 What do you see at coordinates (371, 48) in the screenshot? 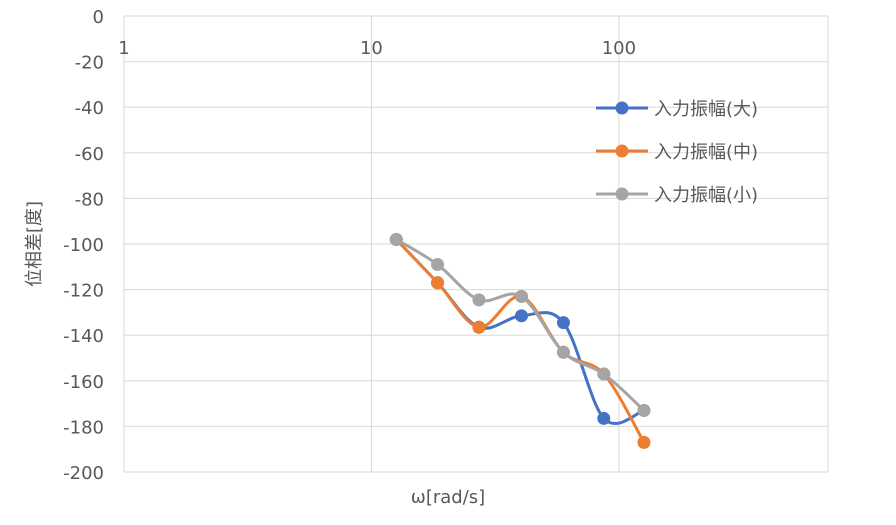
I see `x-tick-label: 10` at bounding box center [371, 48].